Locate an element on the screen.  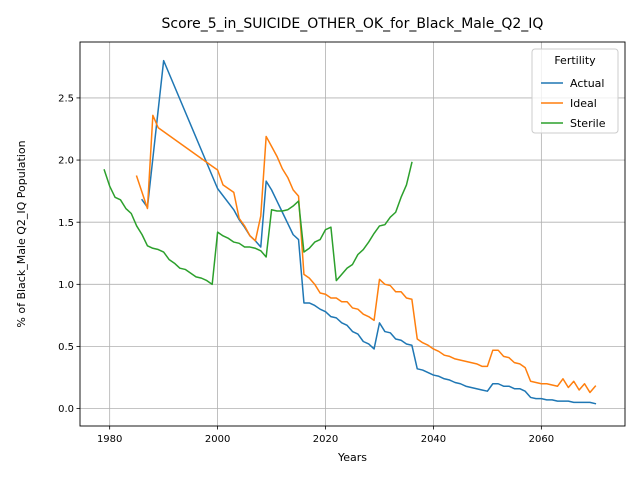
legend-entries: Actual Ideal Sterile is located at coordinates (573, 103).